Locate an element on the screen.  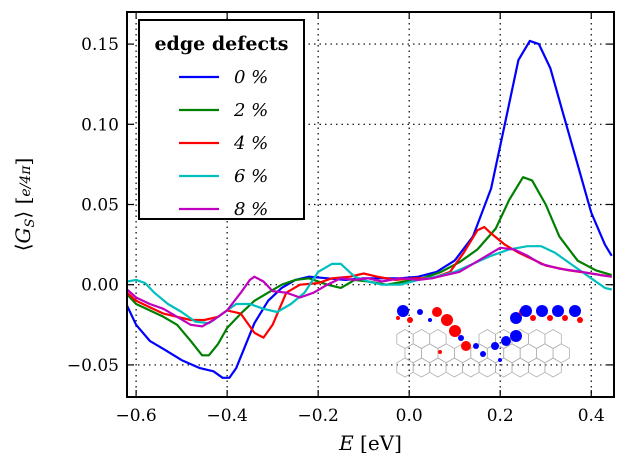
legend-box is located at coordinates (221, 119).